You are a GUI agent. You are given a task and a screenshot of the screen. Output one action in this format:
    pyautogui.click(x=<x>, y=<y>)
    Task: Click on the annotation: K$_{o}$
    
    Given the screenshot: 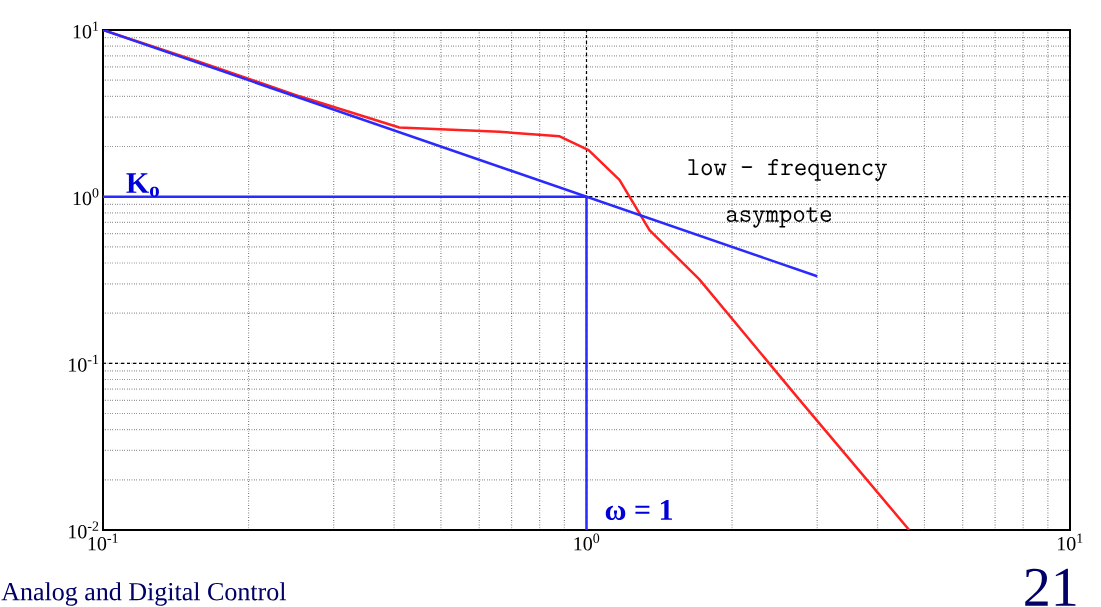 What is the action you would take?
    pyautogui.click(x=142, y=185)
    